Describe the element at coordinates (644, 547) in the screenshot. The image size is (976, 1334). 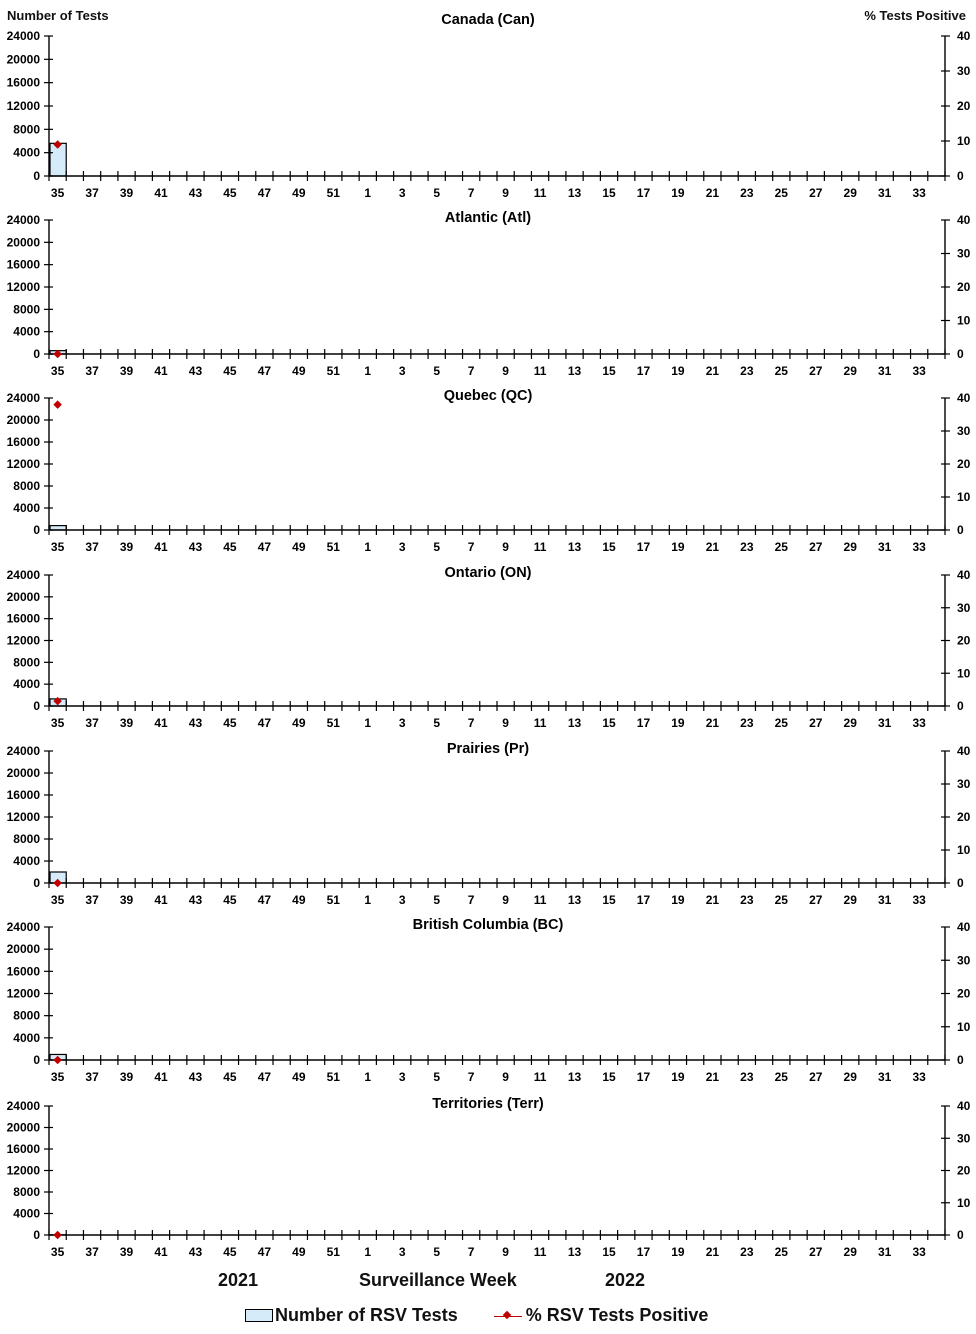
I see `x-tick-label: 17` at that location.